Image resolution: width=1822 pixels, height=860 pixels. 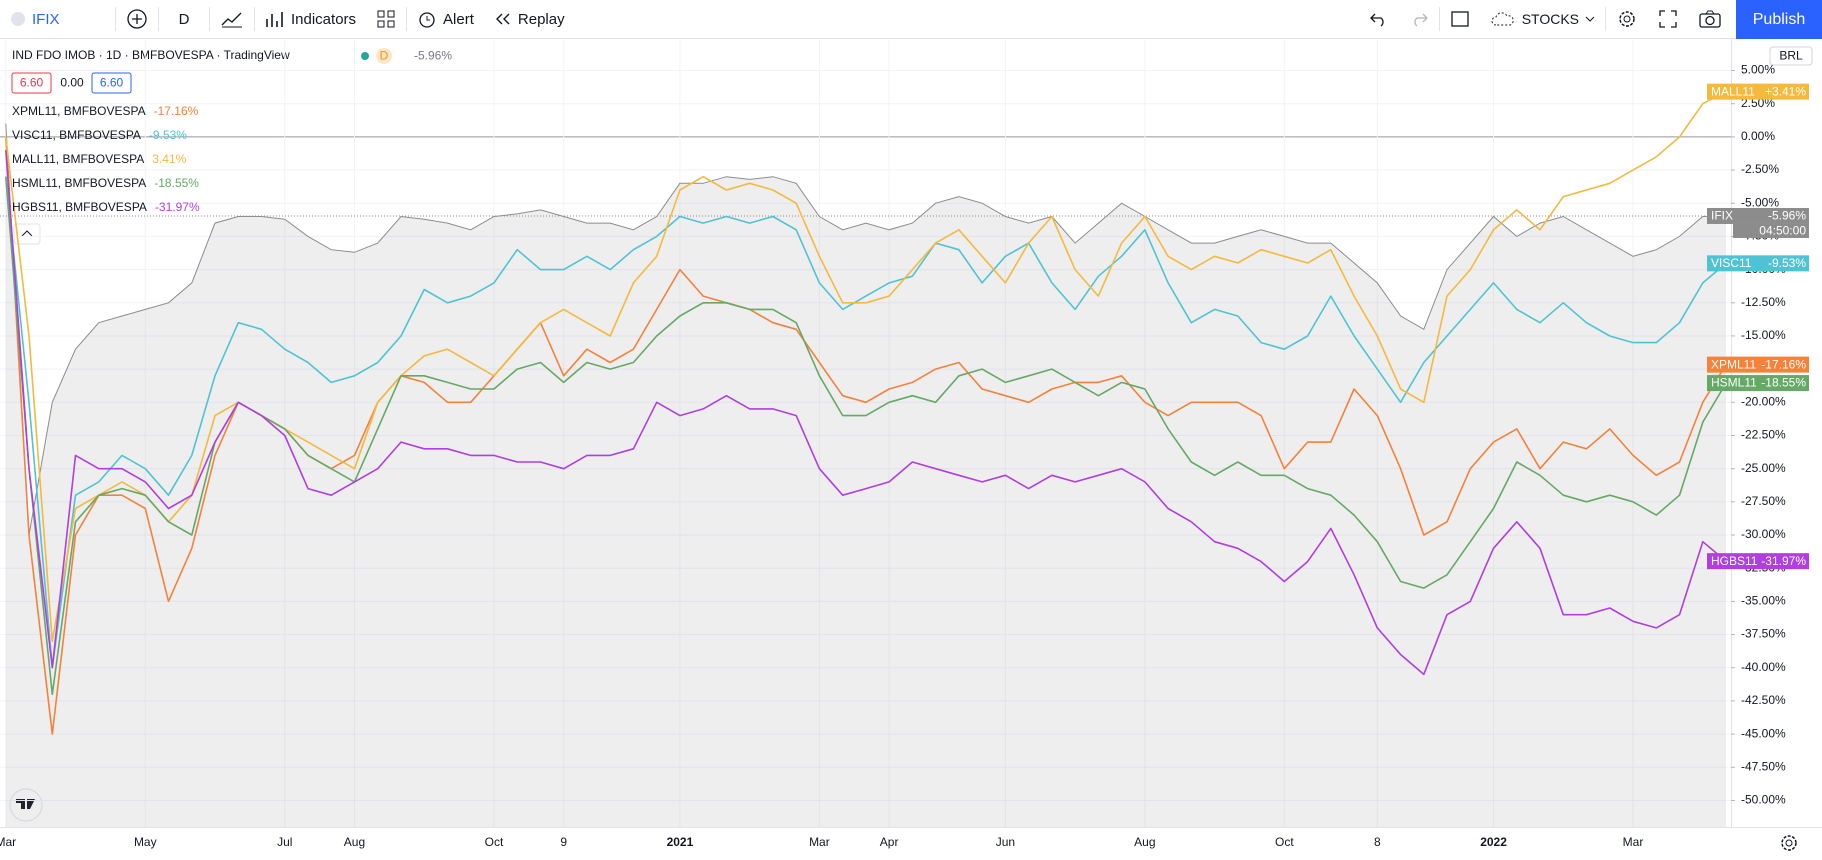 What do you see at coordinates (1502, 19) in the screenshot?
I see `cloud-icon` at bounding box center [1502, 19].